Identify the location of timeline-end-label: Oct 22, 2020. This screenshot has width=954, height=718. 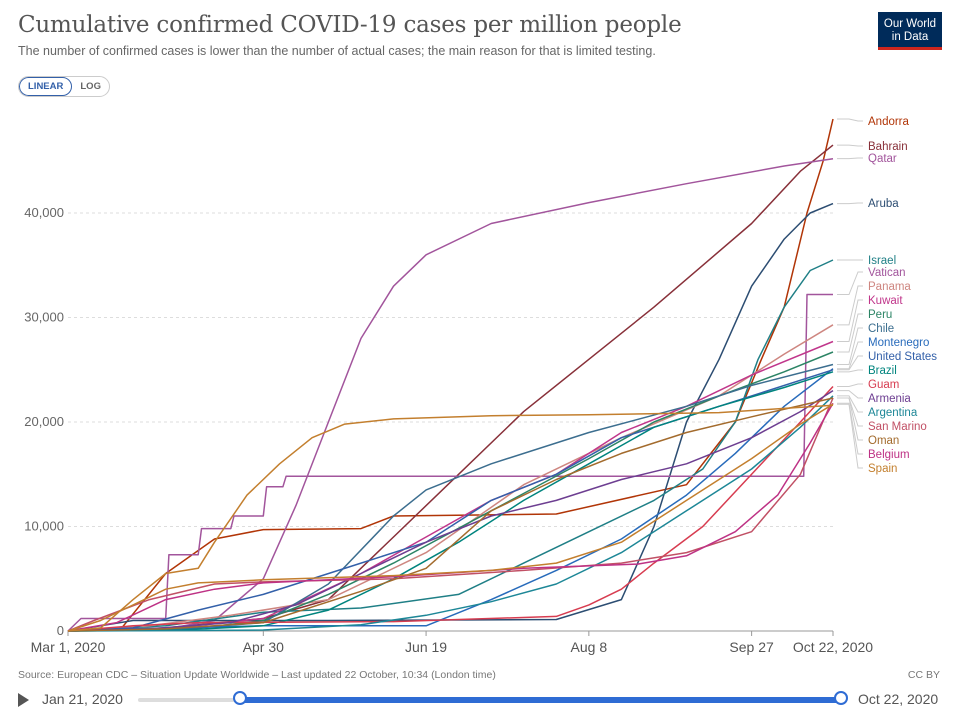
(898, 699).